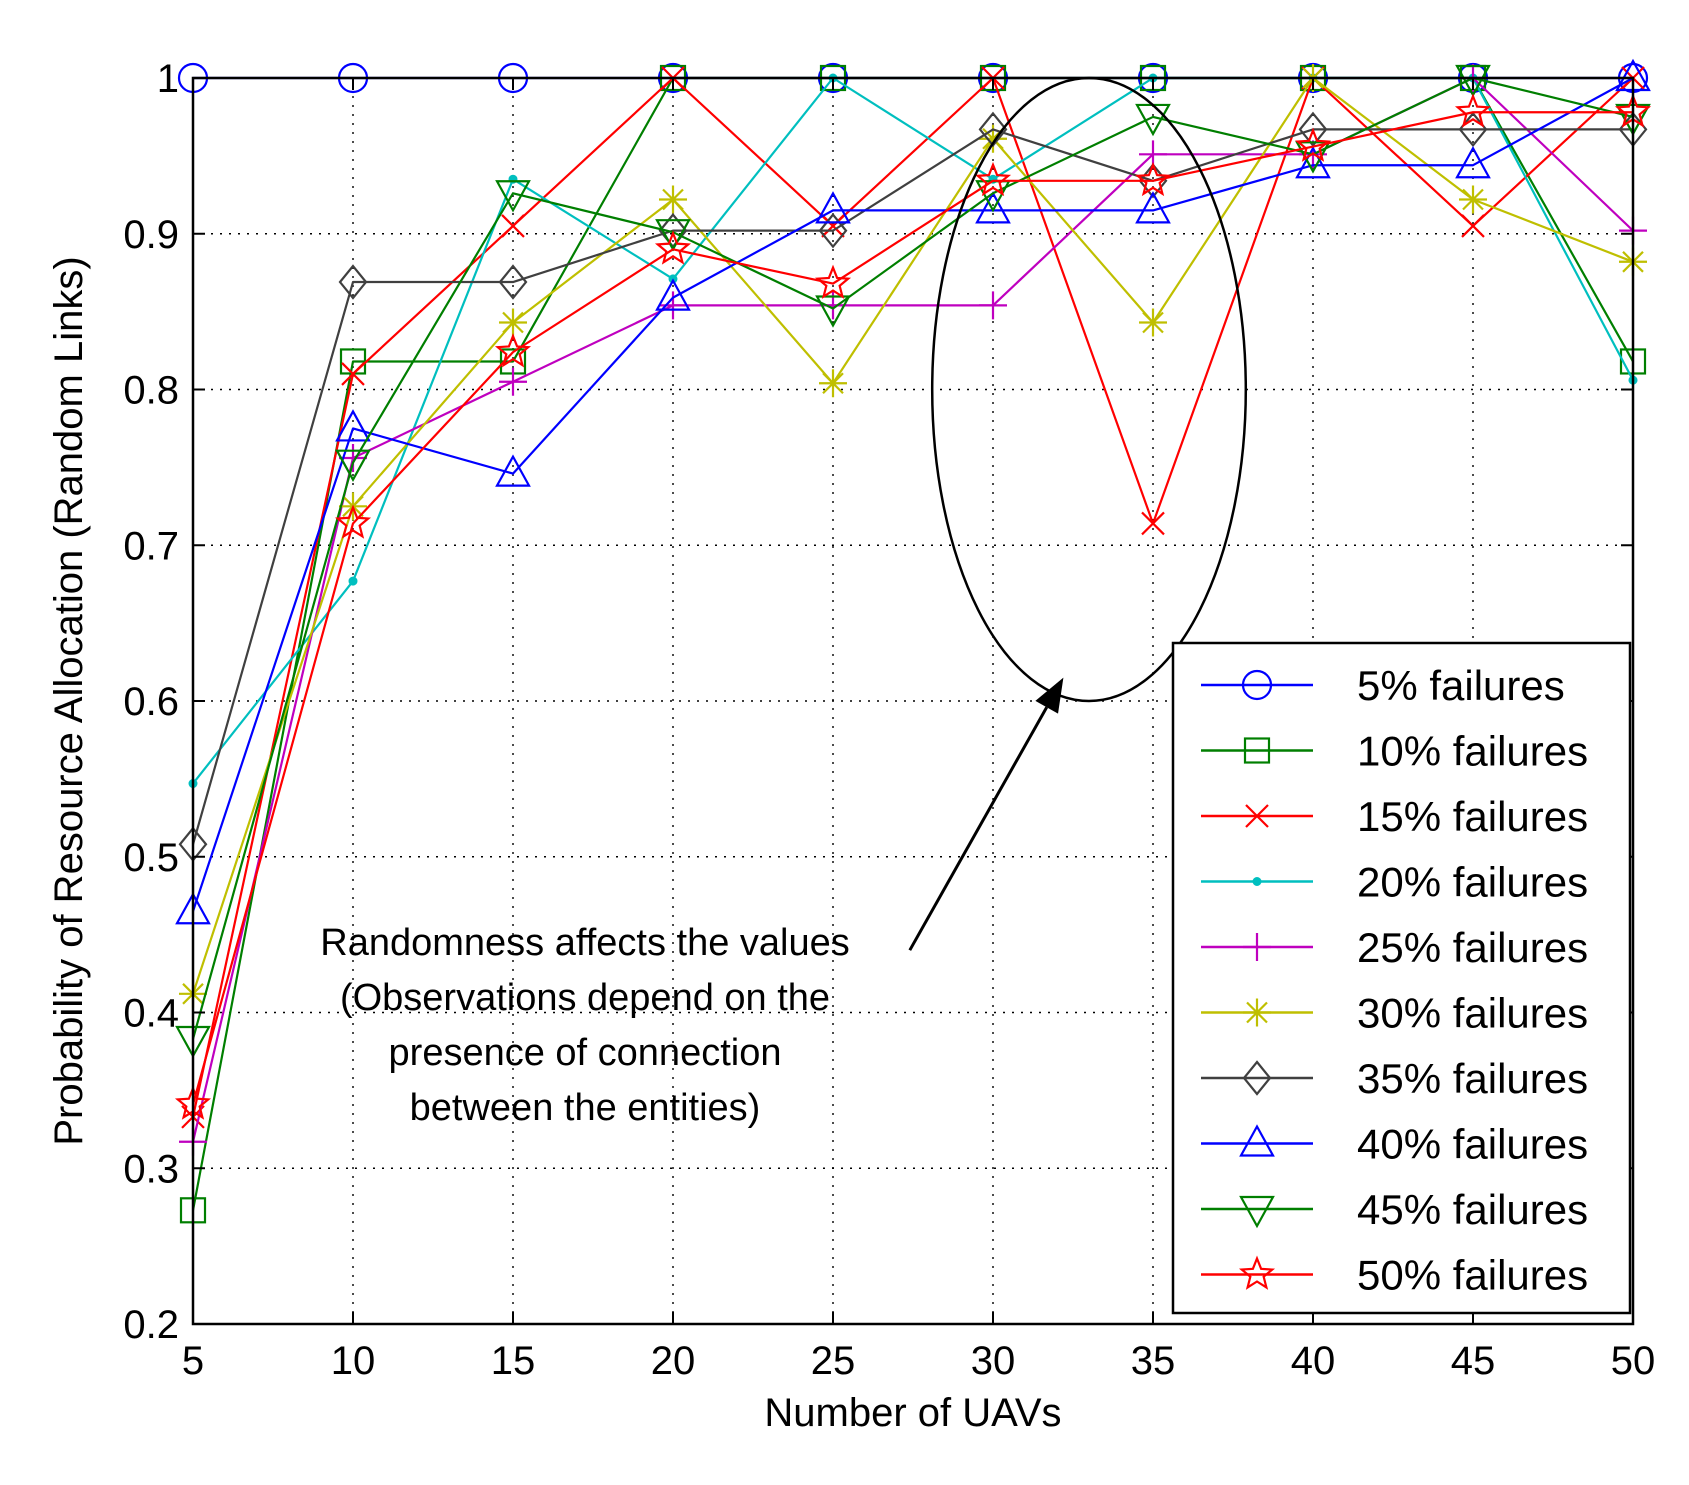 The height and width of the screenshot is (1485, 1689). I want to click on legend-label: 30% failures, so click(1472, 1013).